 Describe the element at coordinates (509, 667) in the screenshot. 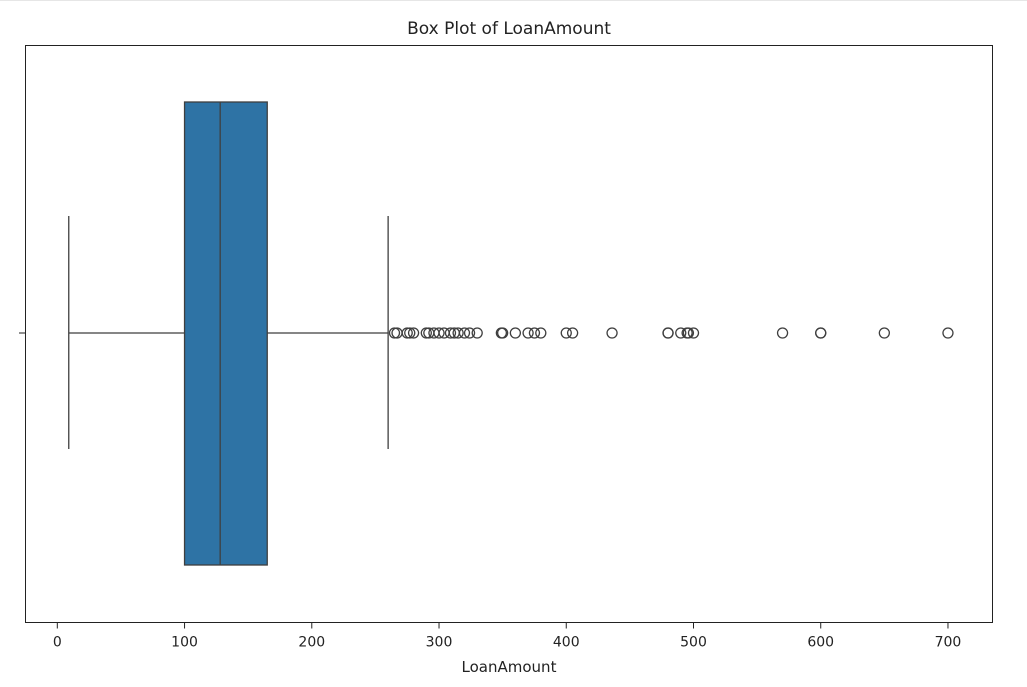

I see `x-axis-label: LoanAmount` at that location.